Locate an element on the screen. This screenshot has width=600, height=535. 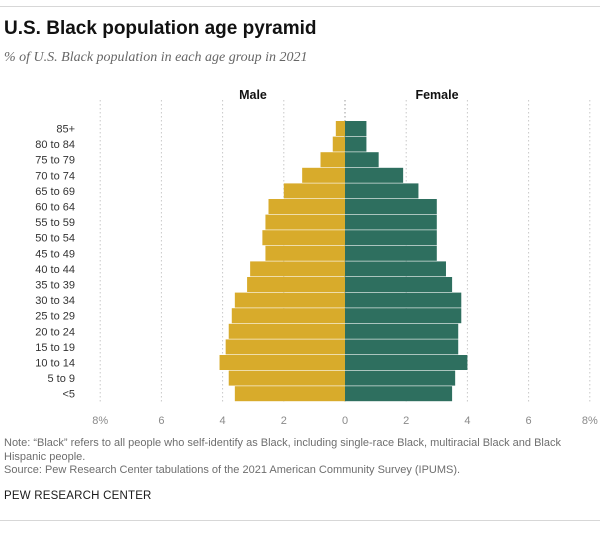
age-group-label: 80 to 84 is located at coordinates (55, 145).